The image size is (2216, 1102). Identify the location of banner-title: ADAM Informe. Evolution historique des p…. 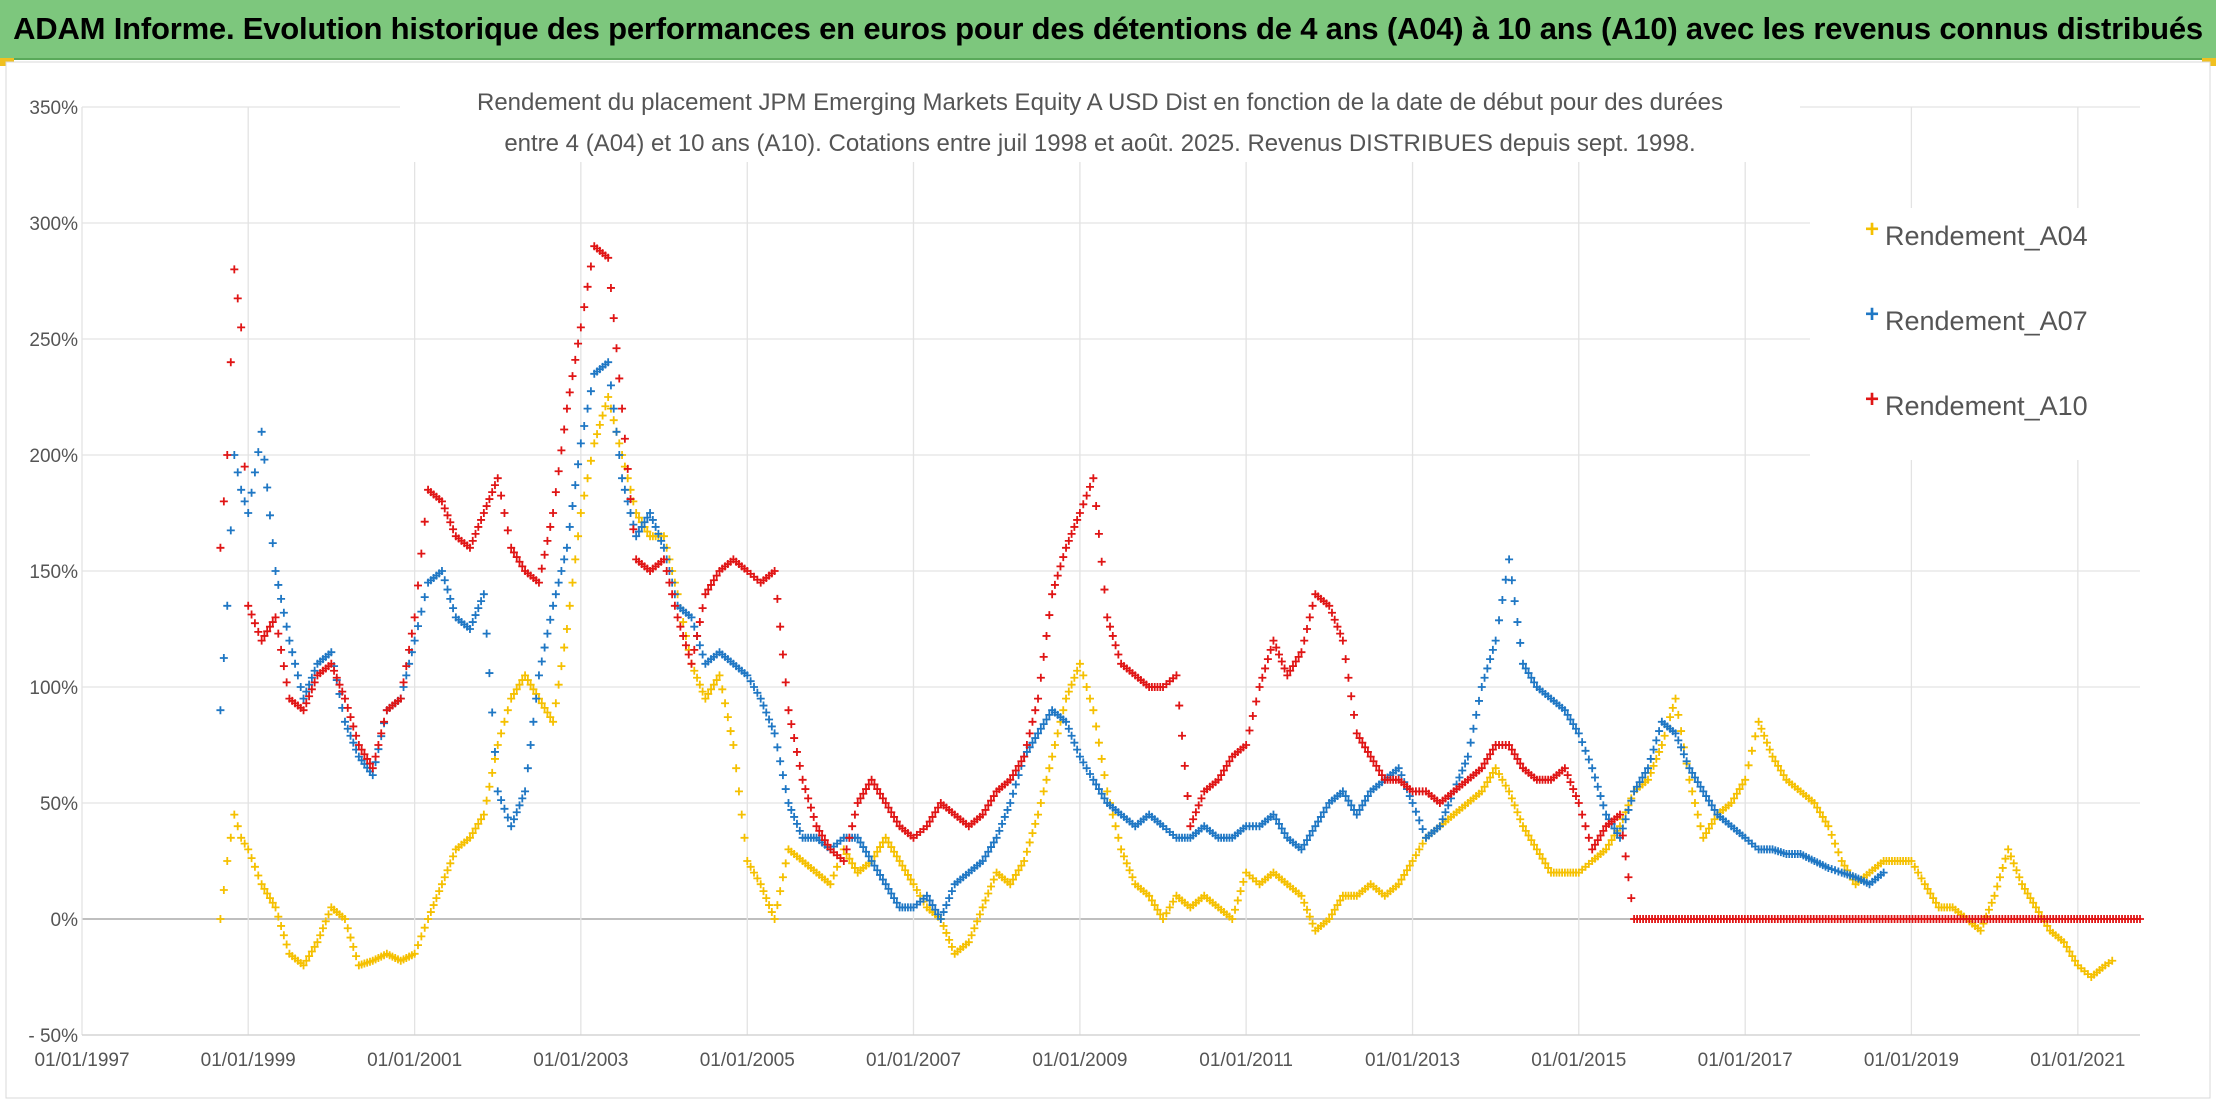
(1108, 28).